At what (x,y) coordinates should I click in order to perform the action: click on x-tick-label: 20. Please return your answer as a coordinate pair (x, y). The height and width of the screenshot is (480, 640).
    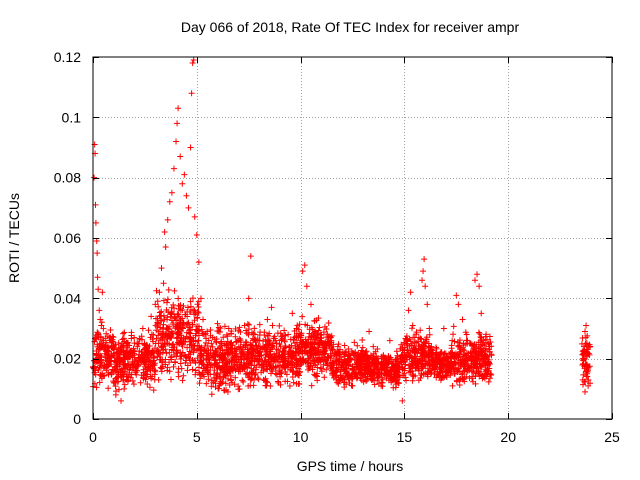
    Looking at the image, I should click on (508, 437).